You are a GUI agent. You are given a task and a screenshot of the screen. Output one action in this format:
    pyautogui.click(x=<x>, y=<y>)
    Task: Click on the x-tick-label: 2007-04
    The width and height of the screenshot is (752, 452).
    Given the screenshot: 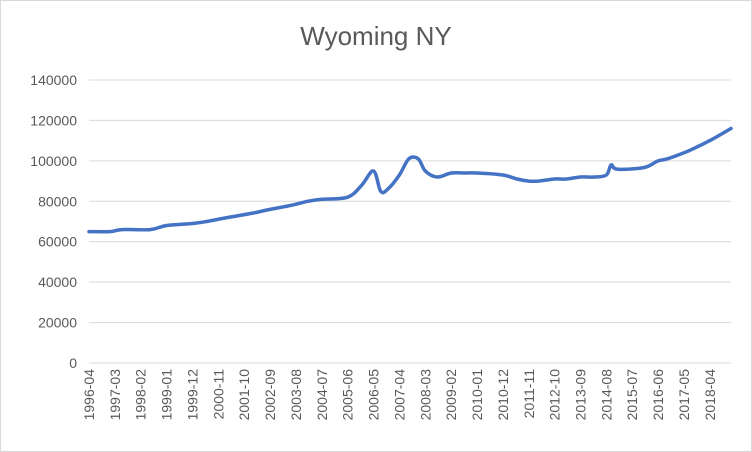 What is the action you would take?
    pyautogui.click(x=399, y=395)
    